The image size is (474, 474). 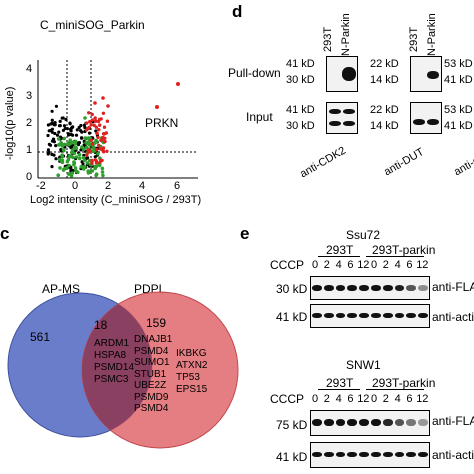 What do you see at coordinates (192, 389) in the screenshot?
I see `gene-label: EPS15` at bounding box center [192, 389].